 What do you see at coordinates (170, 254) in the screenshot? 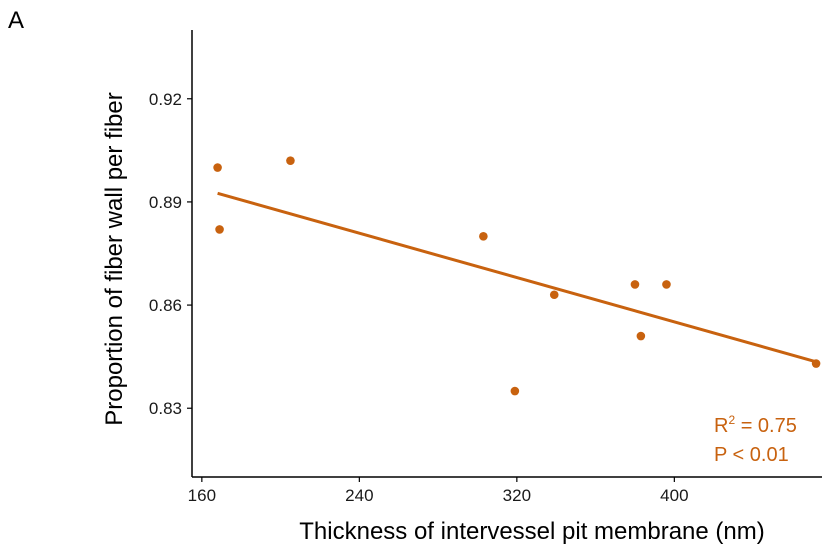
I see `y-ticks: 0.83 0.86 0.89 0.92` at bounding box center [170, 254].